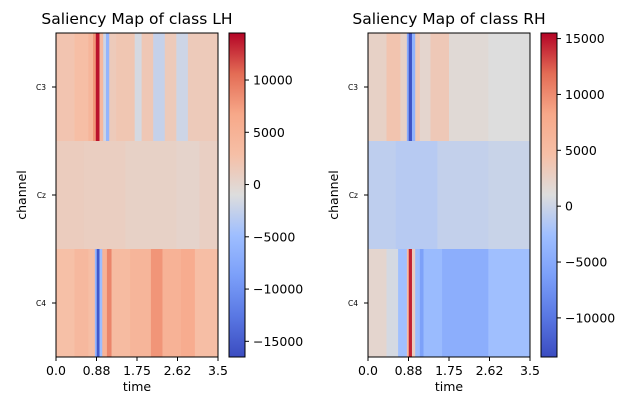 This screenshot has width=640, height=408. Describe the element at coordinates (448, 19) in the screenshot. I see `chart-title: Saliency Map of class RH` at that location.